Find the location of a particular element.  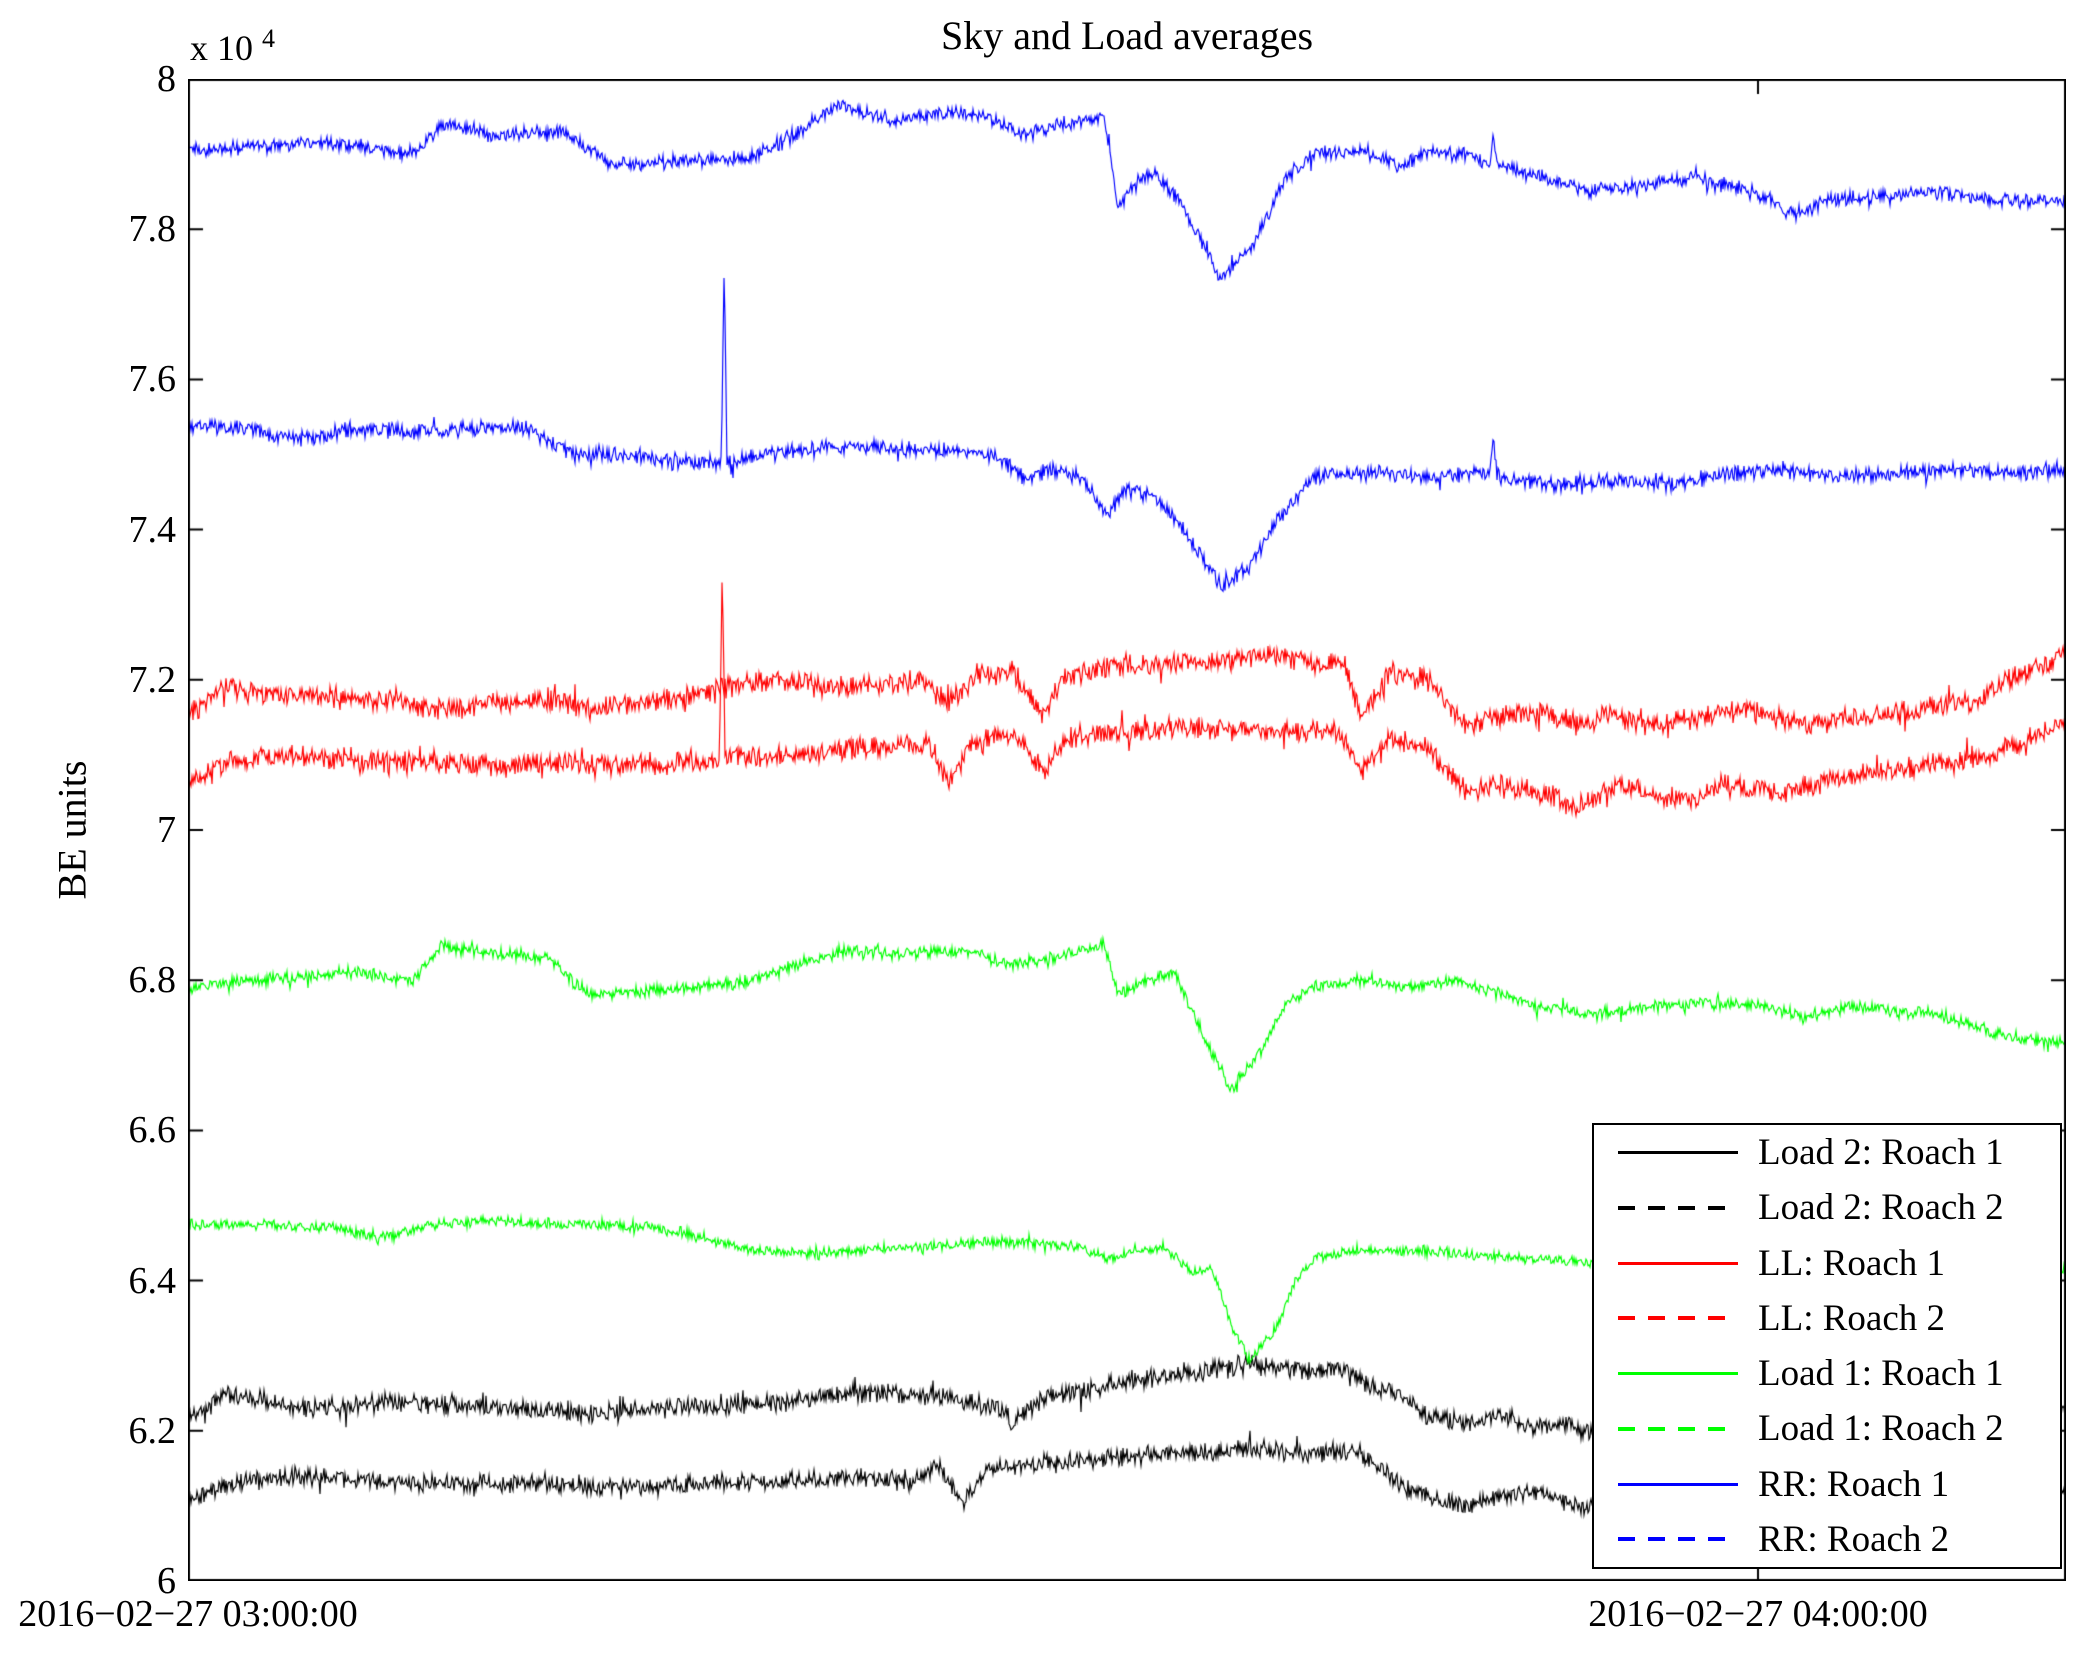

y-tick-label: 6.8 is located at coordinates (152, 980).